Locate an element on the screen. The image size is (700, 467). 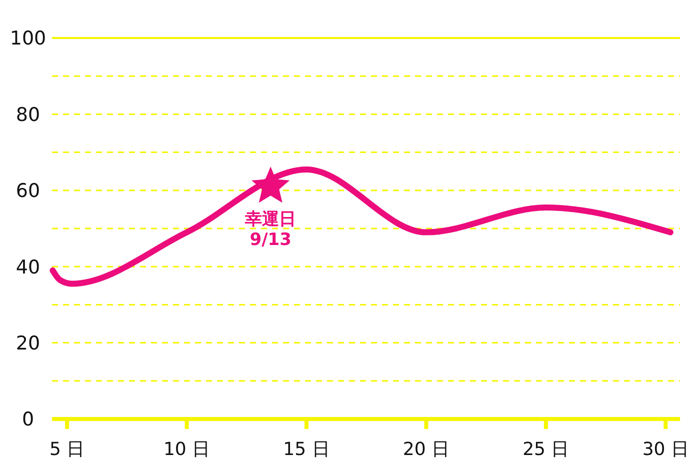
x-tick-label: 25 日 is located at coordinates (546, 449).